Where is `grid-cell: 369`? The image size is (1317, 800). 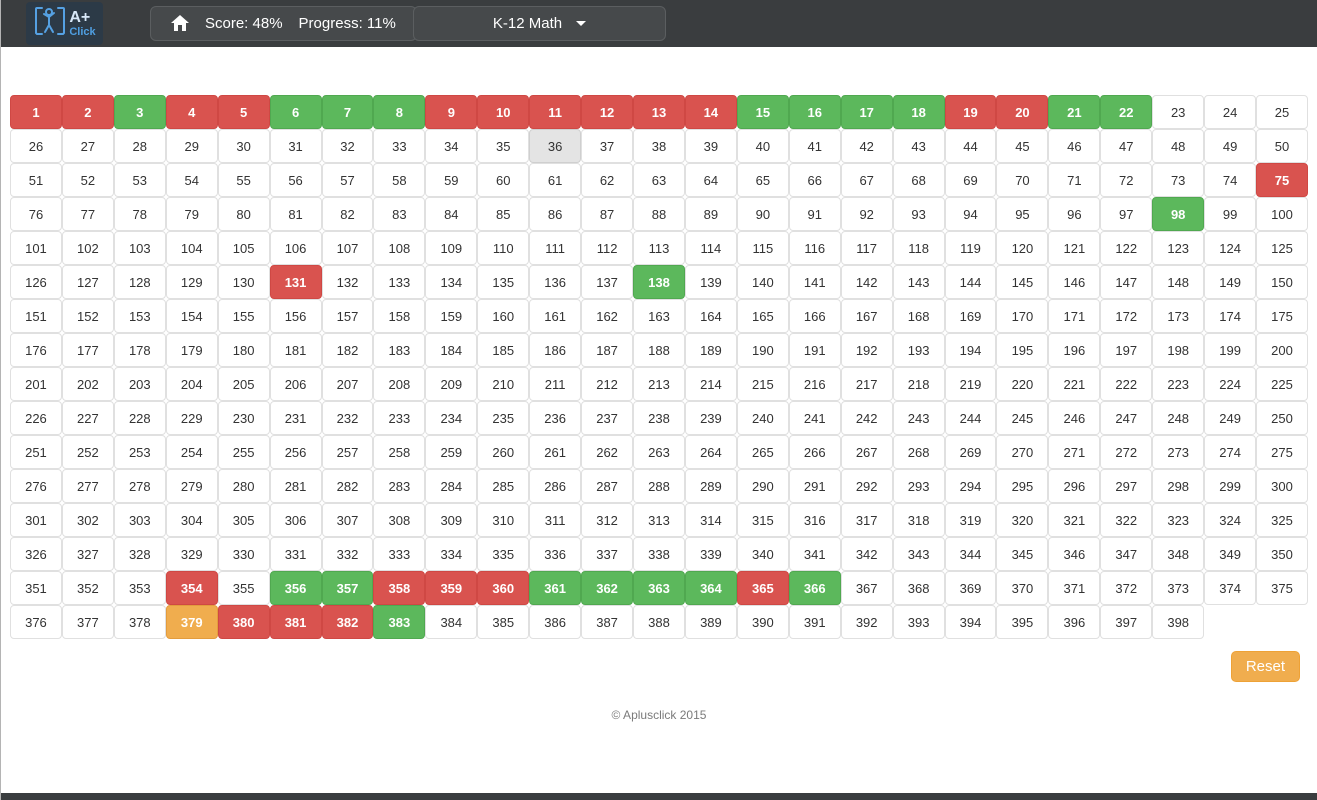
grid-cell: 369 is located at coordinates (970, 588).